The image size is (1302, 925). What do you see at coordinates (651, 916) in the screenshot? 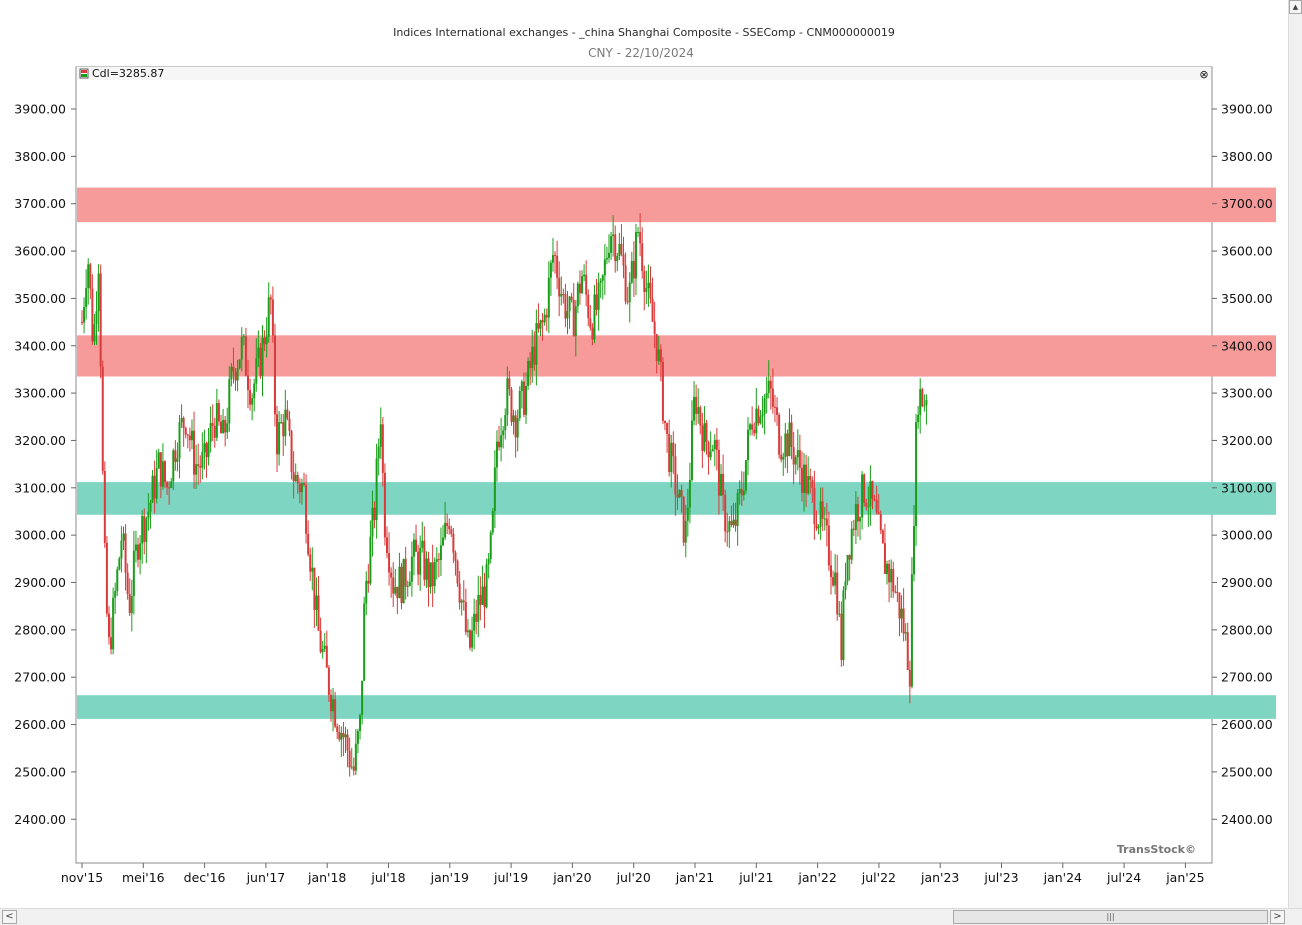
I see `horizontal-scrollbar: < ||| >` at bounding box center [651, 916].